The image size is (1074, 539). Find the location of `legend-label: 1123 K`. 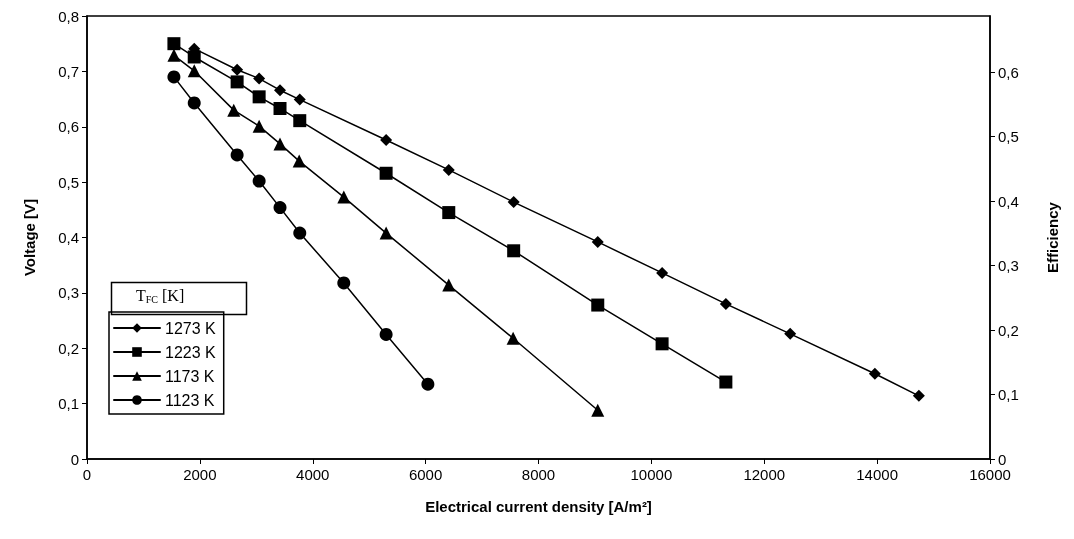

legend-label: 1123 K is located at coordinates (190, 400).